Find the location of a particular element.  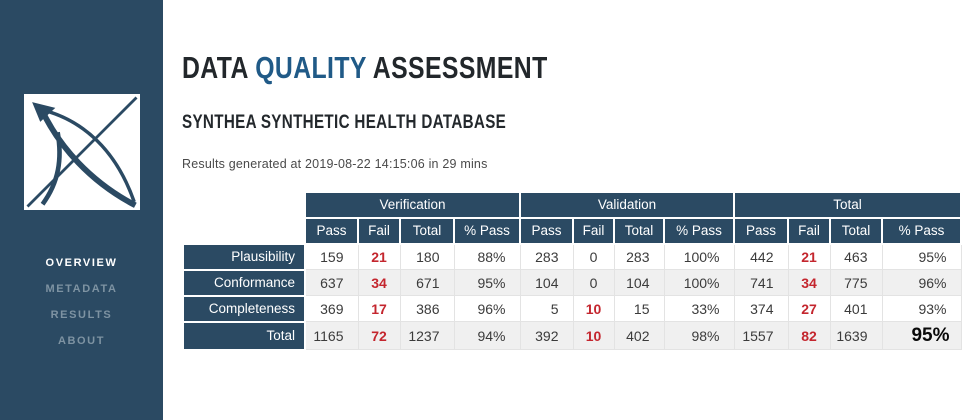

cell-completeness-validation-pctpass: 33% is located at coordinates (699, 309).